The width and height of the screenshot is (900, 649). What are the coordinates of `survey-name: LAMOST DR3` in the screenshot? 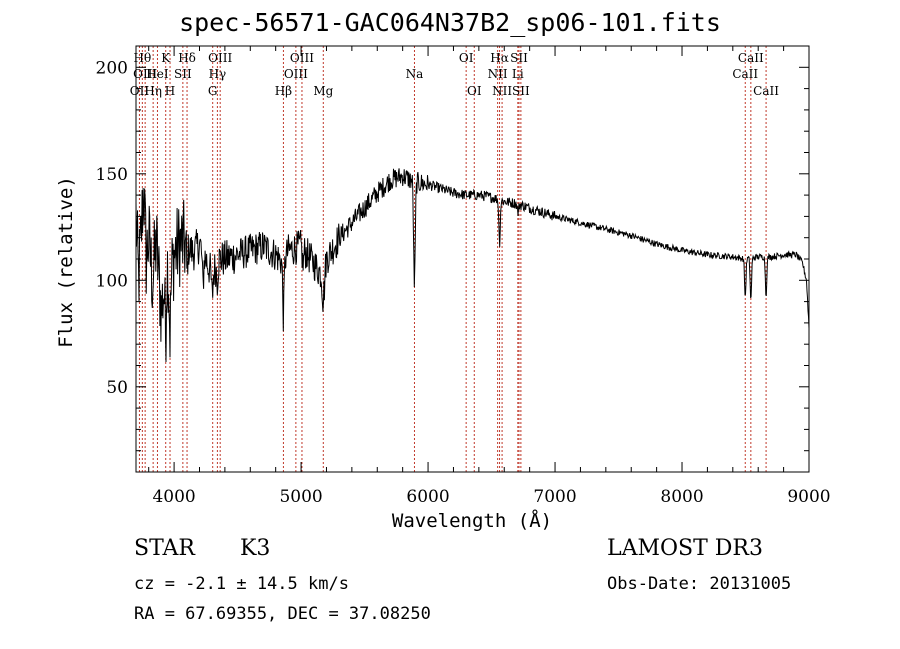 It's located at (685, 548).